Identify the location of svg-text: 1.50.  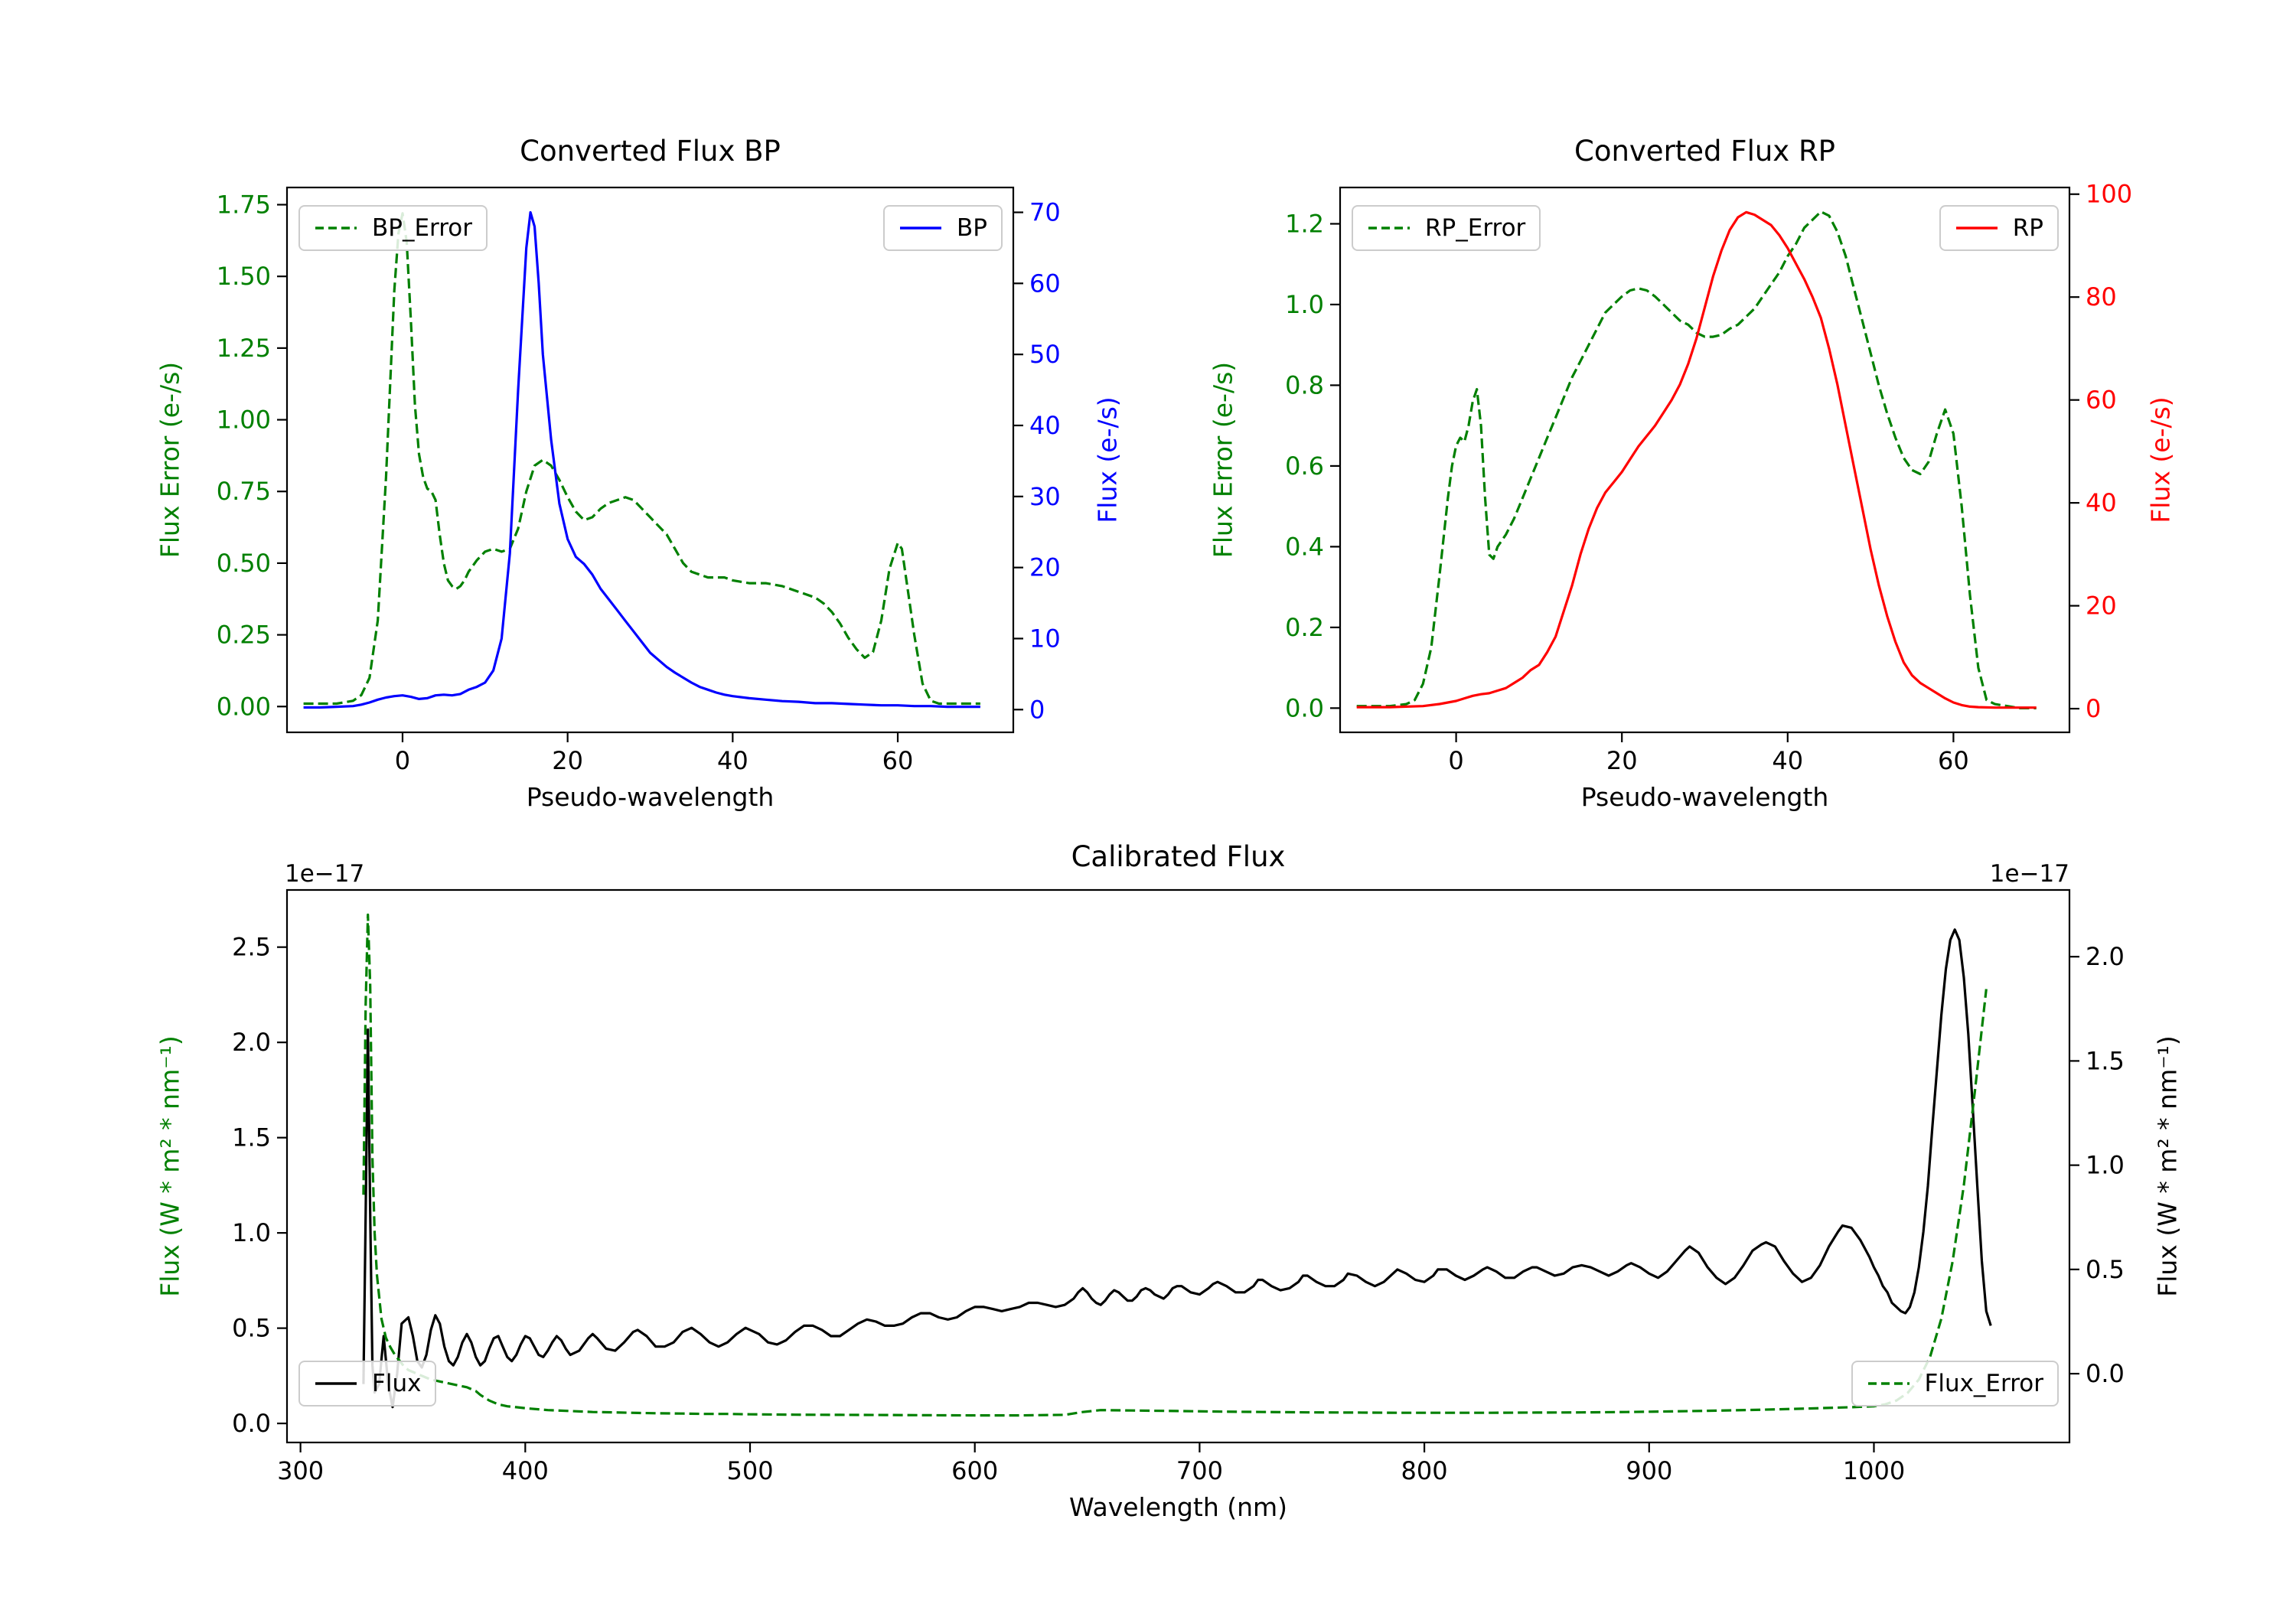
(244, 276).